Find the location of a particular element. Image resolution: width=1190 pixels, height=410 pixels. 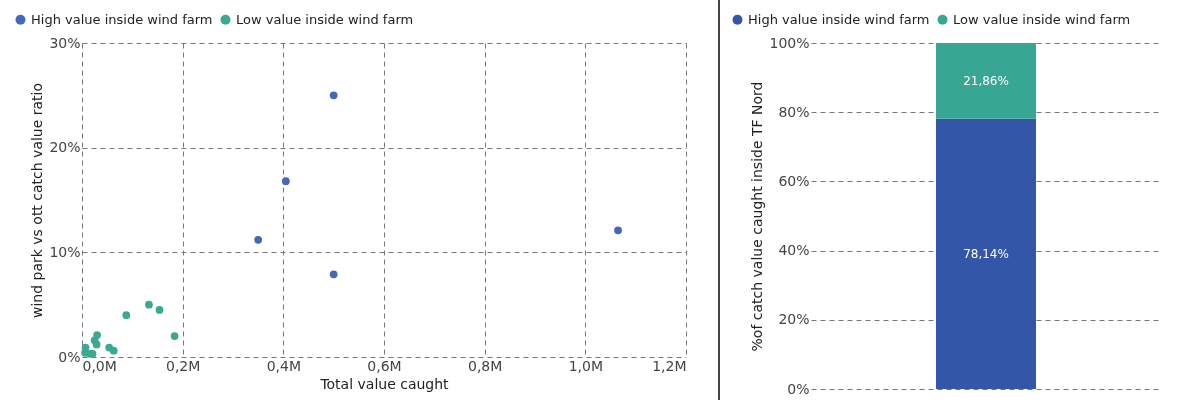

y-tick-label: 30% is located at coordinates (65, 42).